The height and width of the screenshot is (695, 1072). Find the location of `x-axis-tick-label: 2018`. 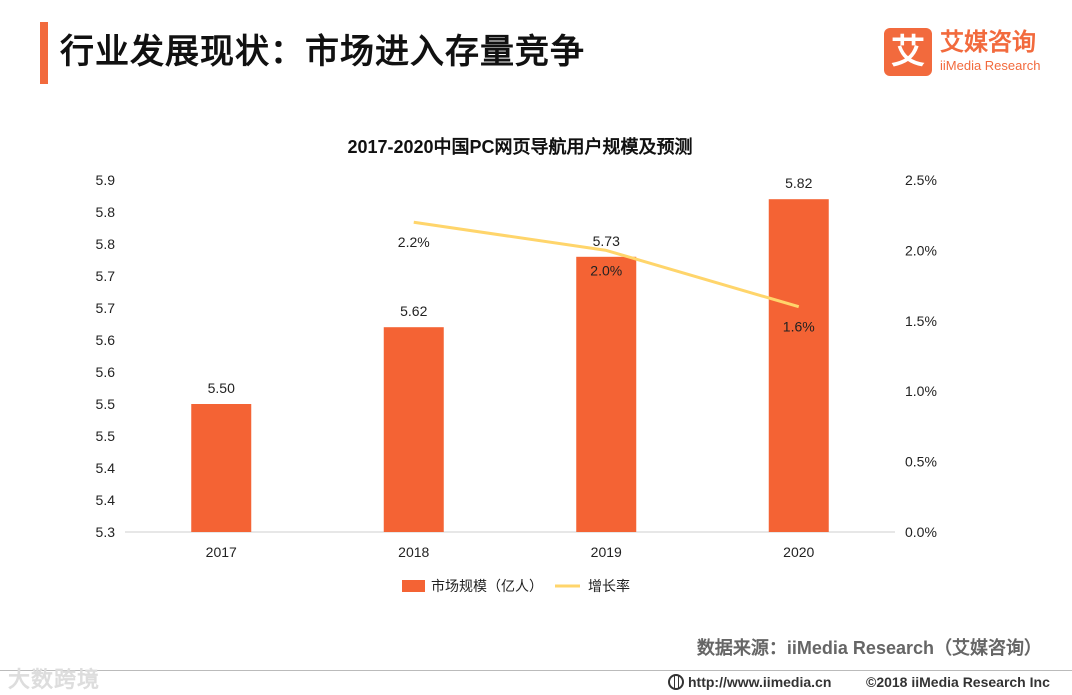

x-axis-tick-label: 2018 is located at coordinates (413, 552).